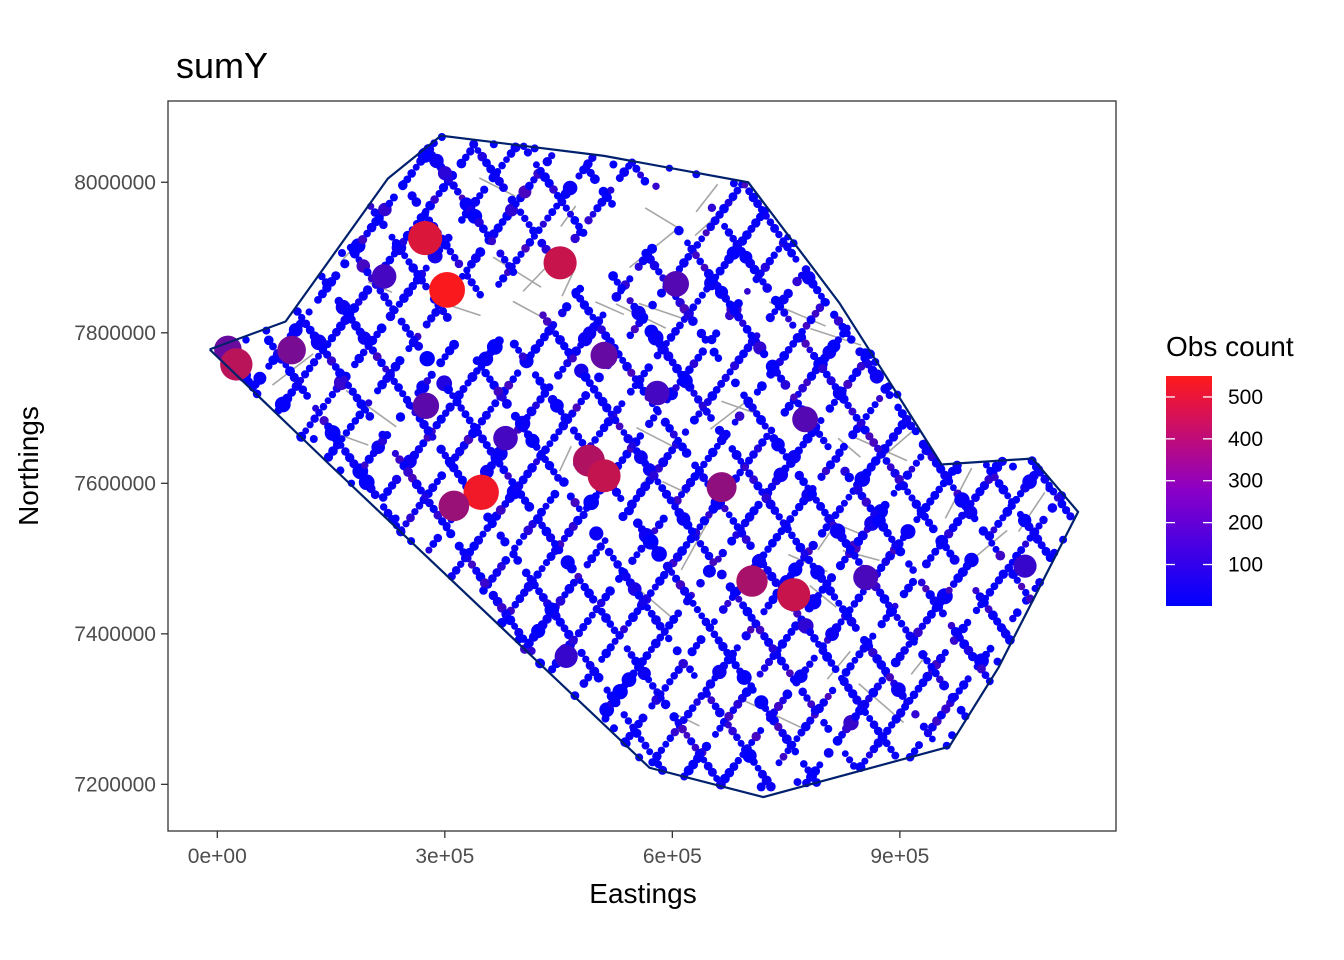  I want to click on legend-tick-label: 300, so click(1245, 481).